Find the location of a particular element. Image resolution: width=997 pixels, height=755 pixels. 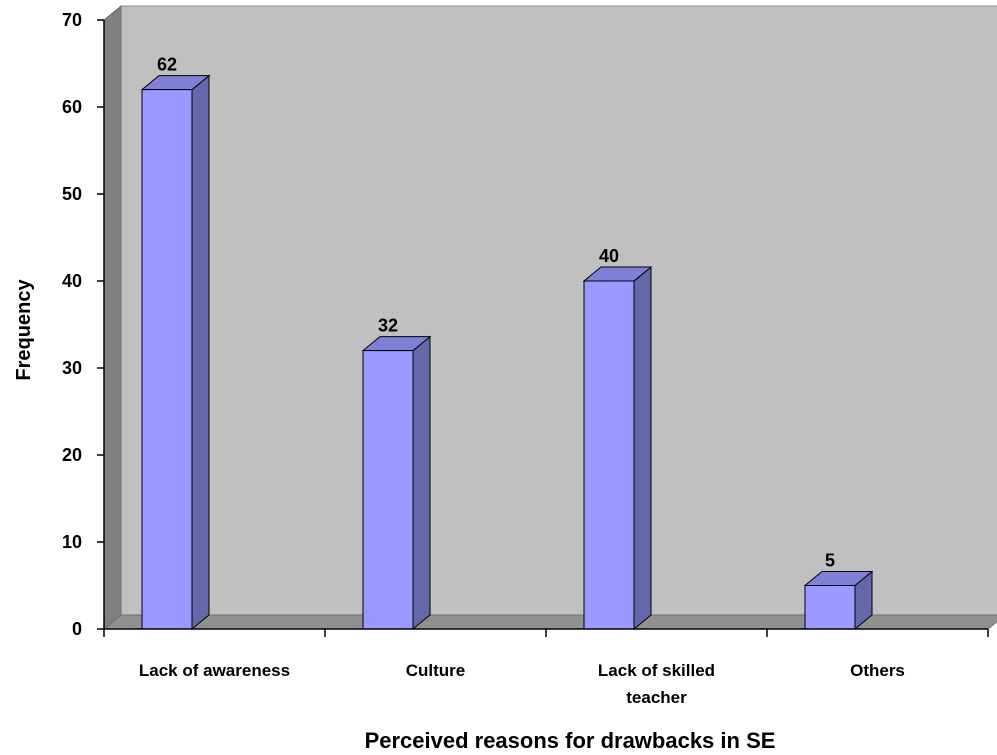

x-tick-label: Others is located at coordinates (877, 670).